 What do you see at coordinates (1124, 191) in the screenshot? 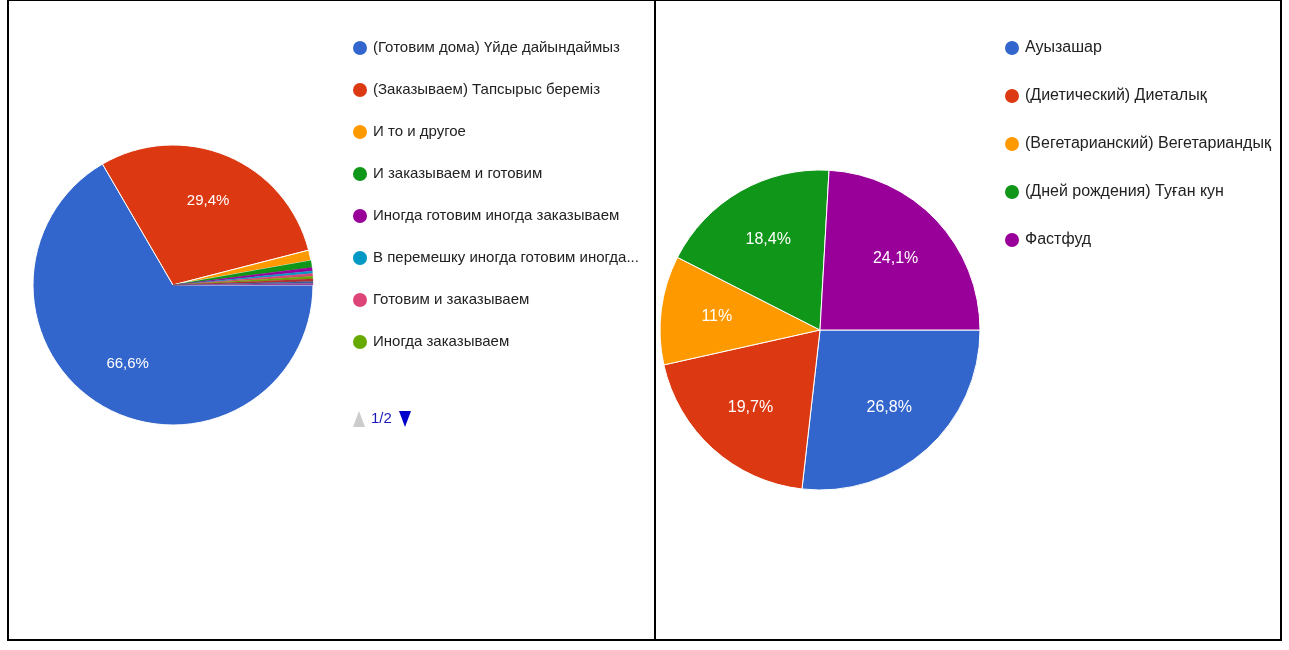
I see `legend-label: (Дней рождения) Туған кун` at bounding box center [1124, 191].